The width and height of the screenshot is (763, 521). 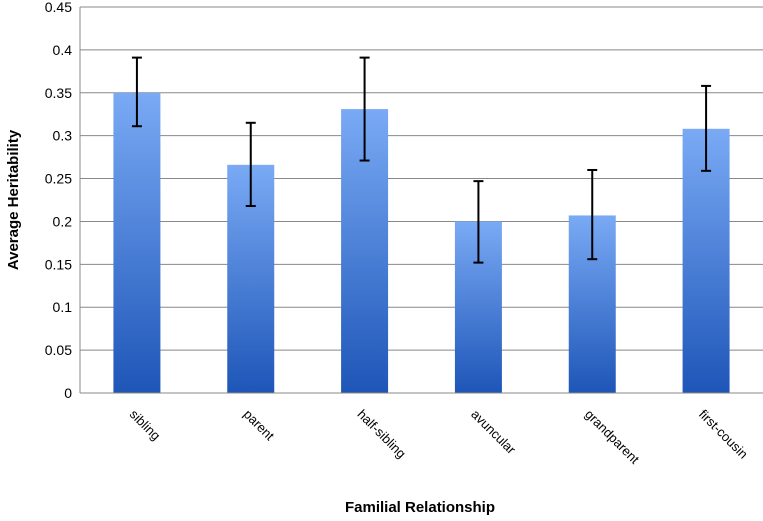 What do you see at coordinates (478, 222) in the screenshot?
I see `error-bar-avuncular` at bounding box center [478, 222].